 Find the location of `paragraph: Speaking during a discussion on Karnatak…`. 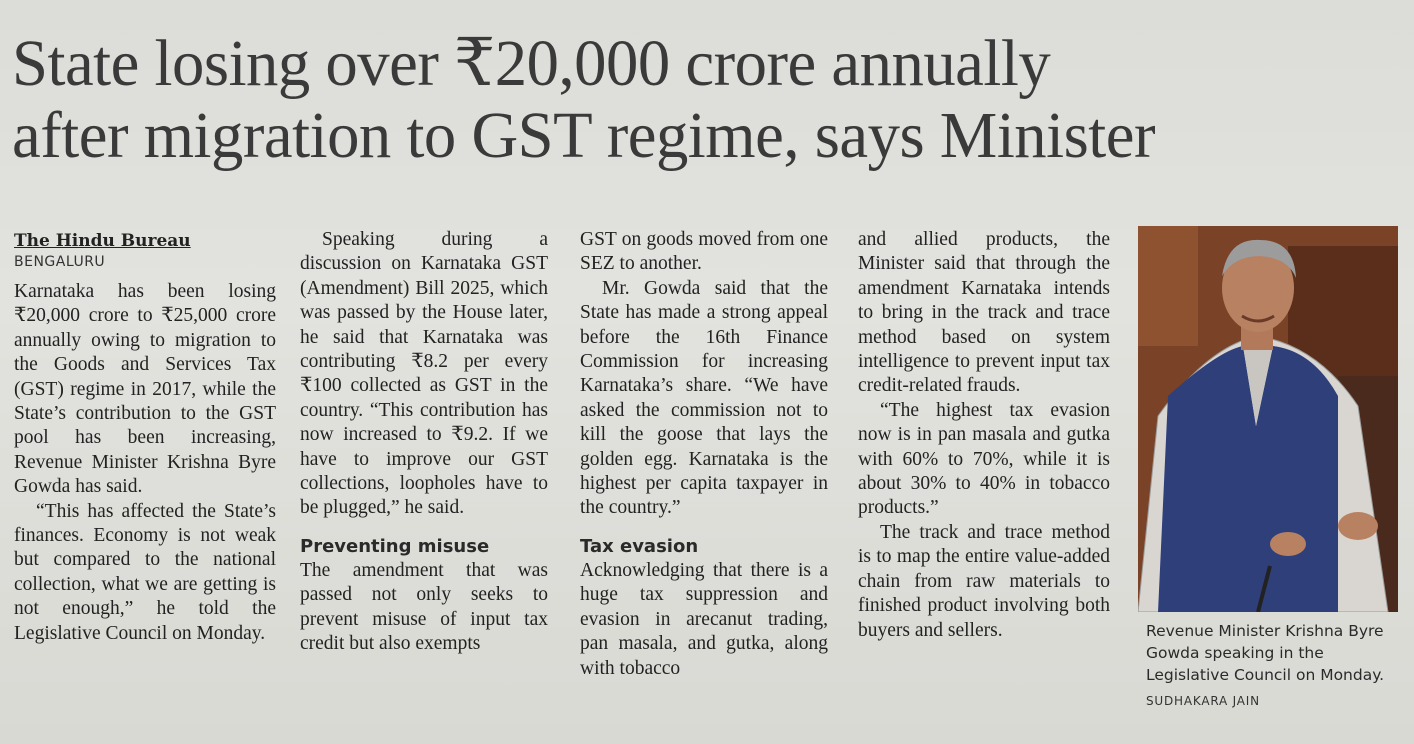

paragraph: Speaking during a discussion on Karnatak… is located at coordinates (424, 374).